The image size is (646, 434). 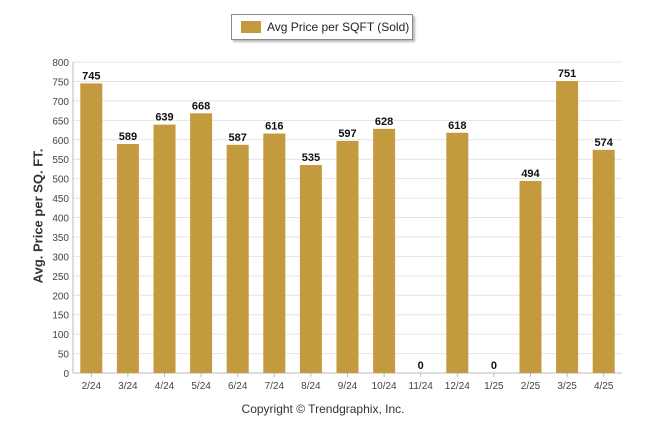 I want to click on y-tick-label: 400, so click(x=60, y=219).